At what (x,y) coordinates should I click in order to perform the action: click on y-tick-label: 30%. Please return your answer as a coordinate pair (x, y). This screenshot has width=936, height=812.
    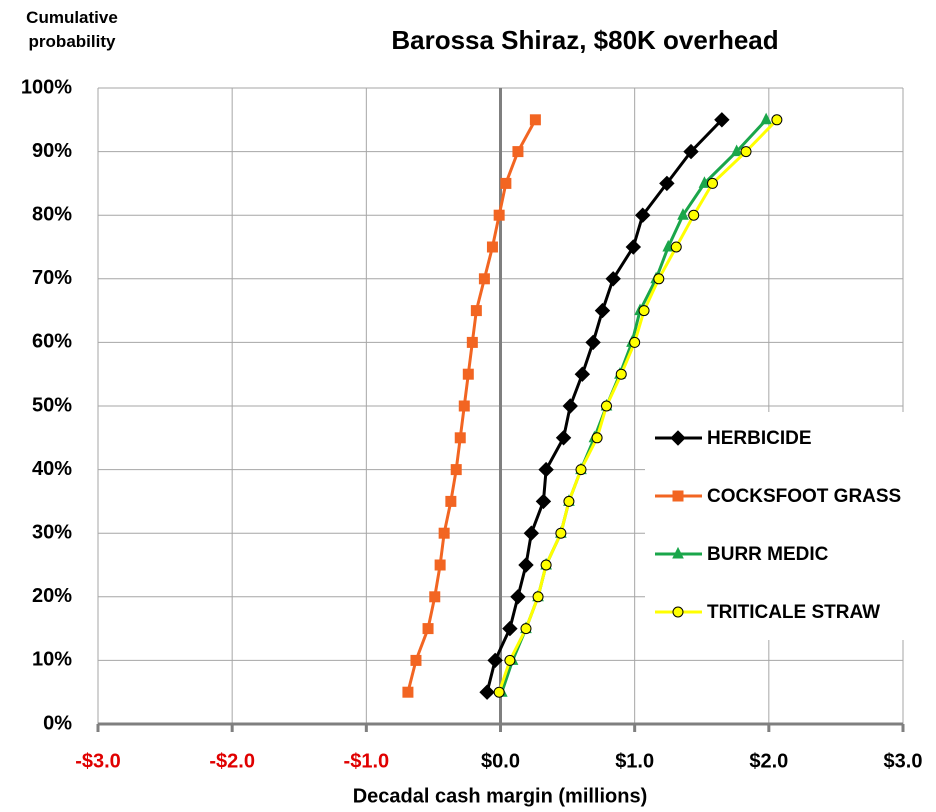
    Looking at the image, I should click on (52, 532).